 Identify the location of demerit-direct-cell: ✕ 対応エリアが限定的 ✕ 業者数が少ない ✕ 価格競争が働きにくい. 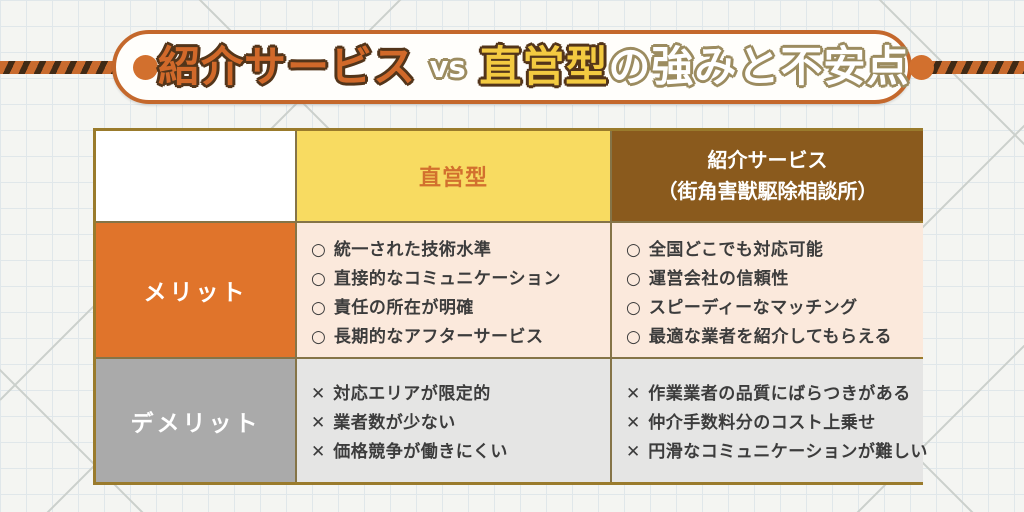
(453, 420).